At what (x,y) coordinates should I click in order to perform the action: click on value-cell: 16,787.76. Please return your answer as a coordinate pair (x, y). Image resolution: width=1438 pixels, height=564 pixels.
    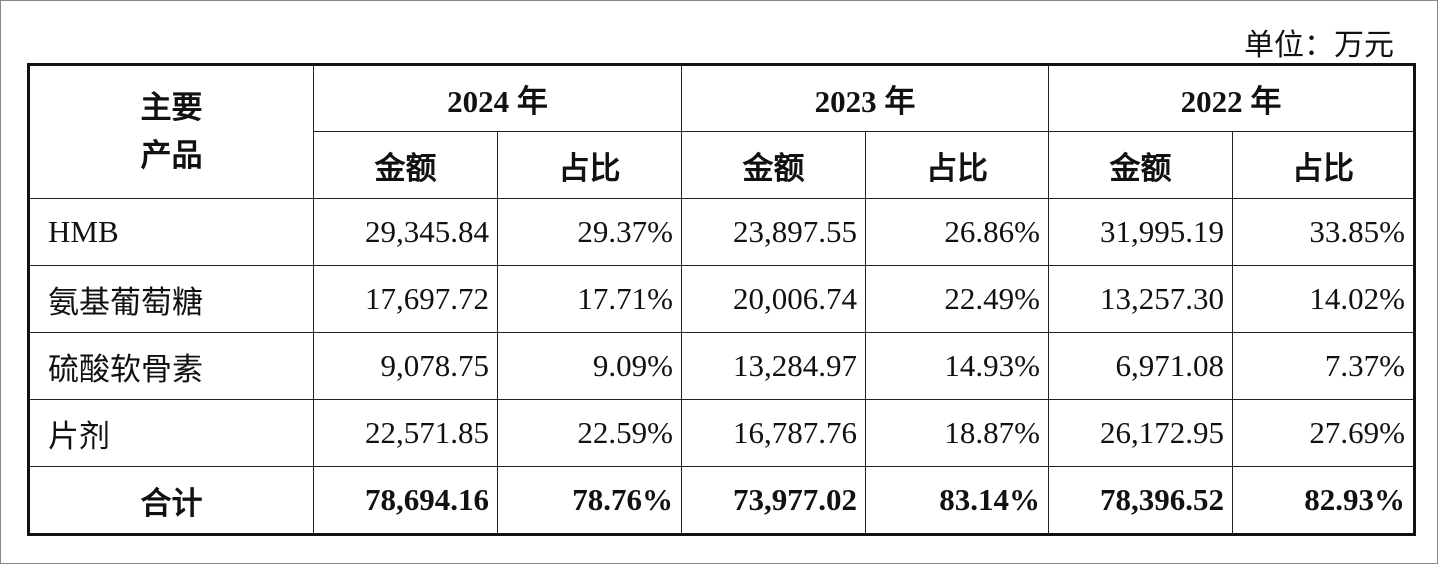
    Looking at the image, I should click on (773, 433).